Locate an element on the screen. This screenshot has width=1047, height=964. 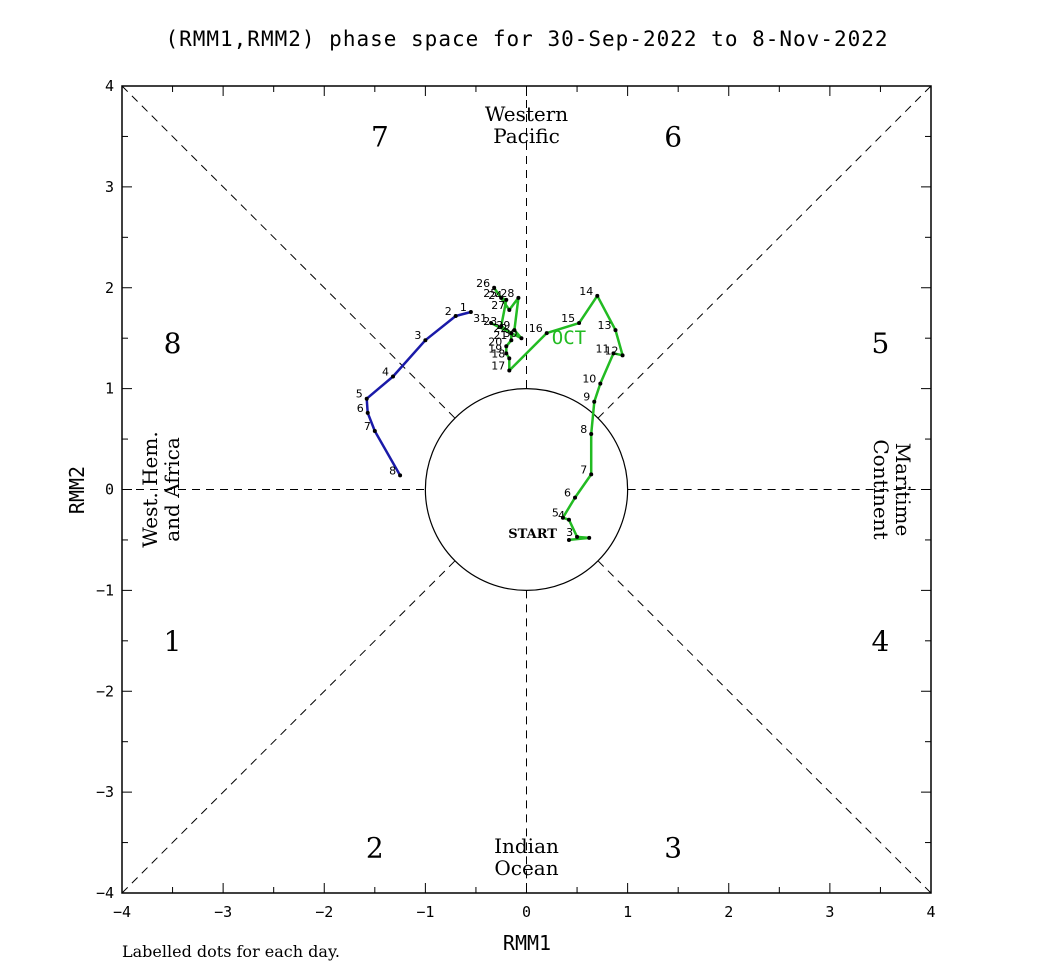
x-tick-label: −1 is located at coordinates (425, 912).